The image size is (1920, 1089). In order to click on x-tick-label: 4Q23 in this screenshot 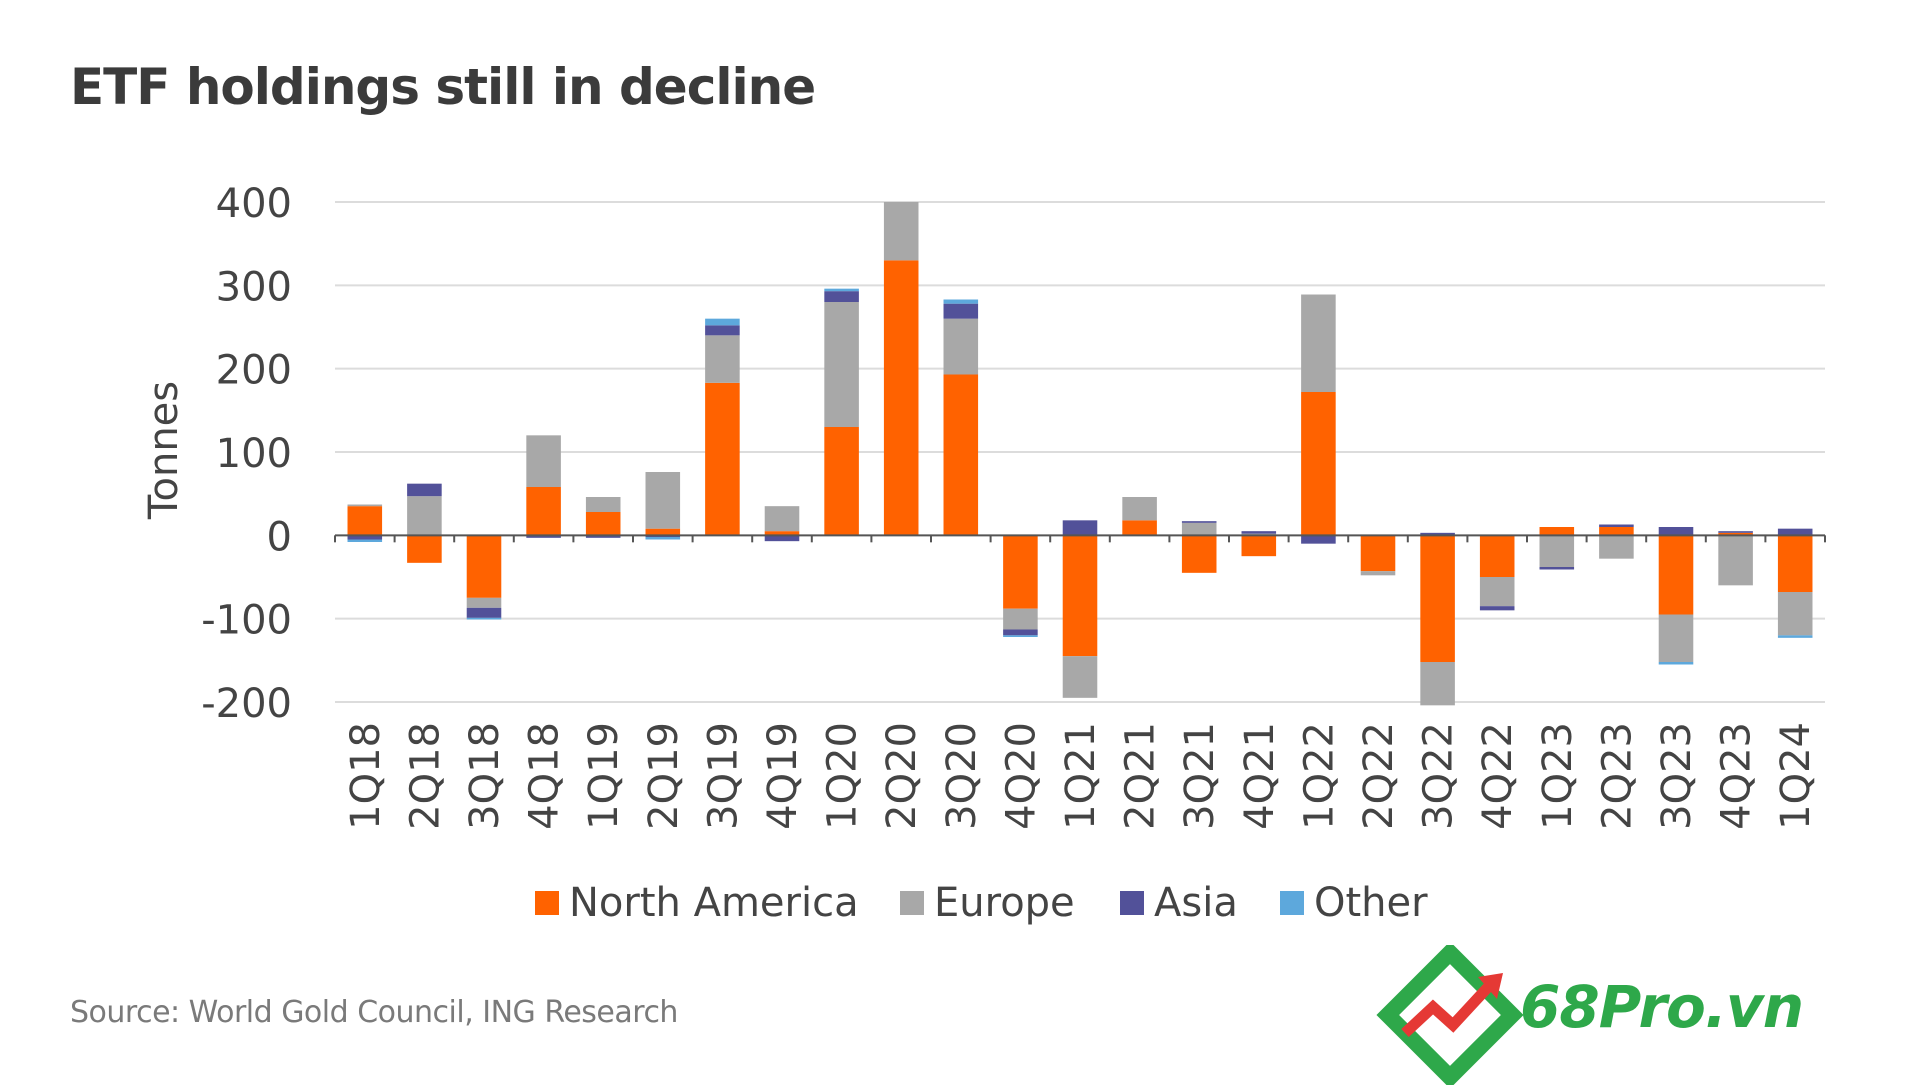, I will do `click(1737, 776)`.